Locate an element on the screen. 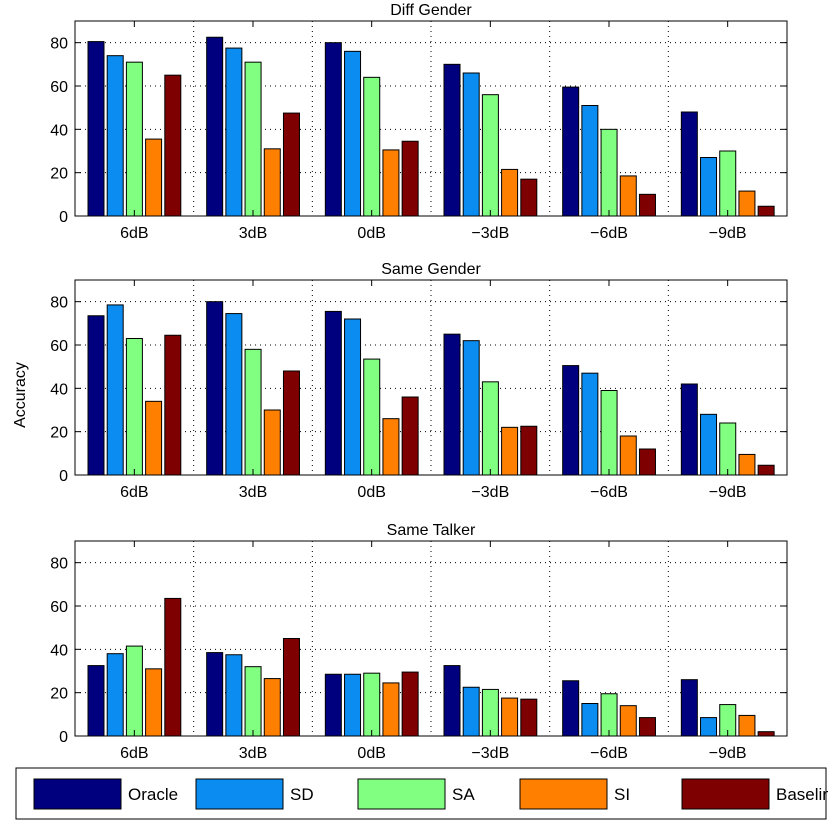 The height and width of the screenshot is (822, 828). legend-label-sa: SA is located at coordinates (463, 794).